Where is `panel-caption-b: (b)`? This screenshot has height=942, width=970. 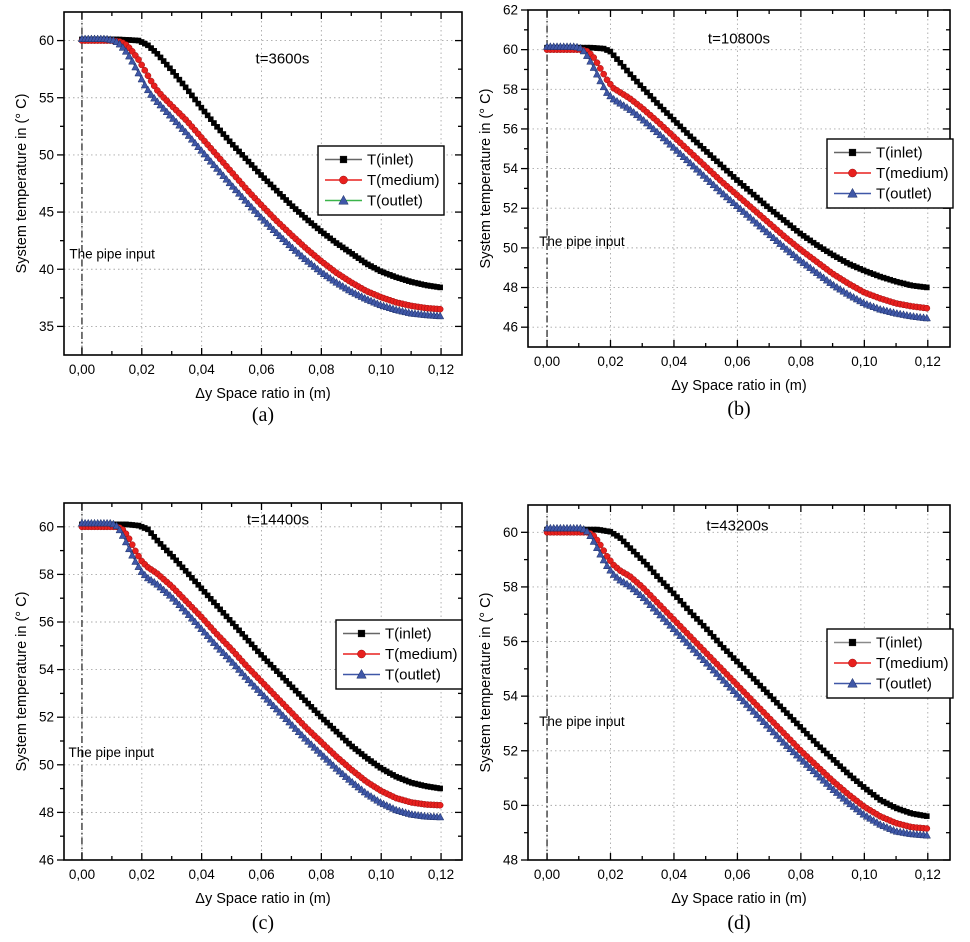
panel-caption-b: (b) is located at coordinates (739, 409).